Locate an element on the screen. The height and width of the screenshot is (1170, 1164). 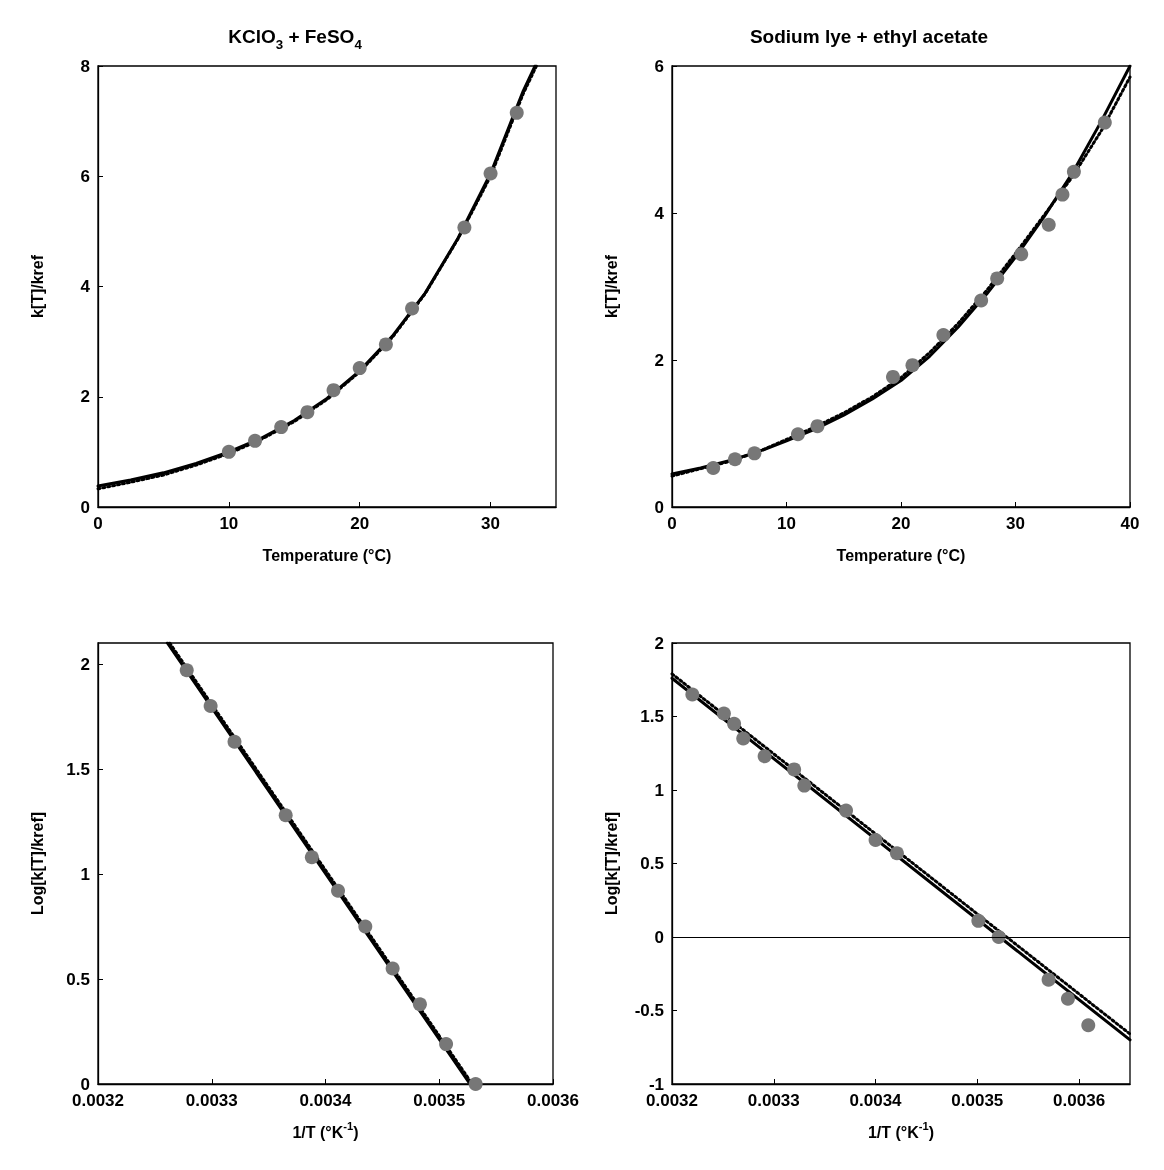
chart-title: Sodium lye + ethyl acetate is located at coordinates (869, 36).